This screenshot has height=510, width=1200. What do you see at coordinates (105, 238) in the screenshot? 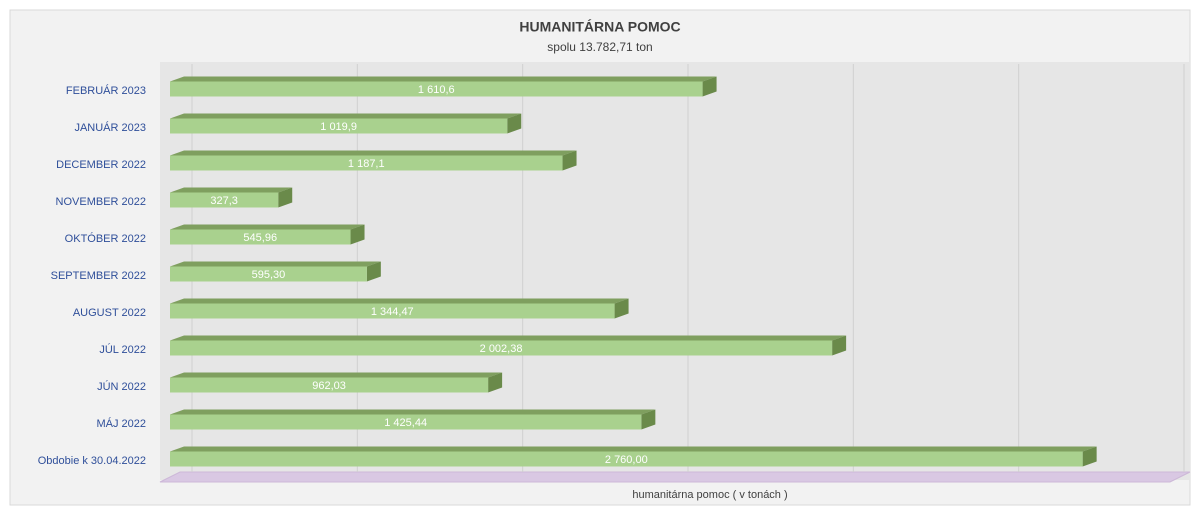
I see `y-tick-label: OKTÓBER 2022` at bounding box center [105, 238].